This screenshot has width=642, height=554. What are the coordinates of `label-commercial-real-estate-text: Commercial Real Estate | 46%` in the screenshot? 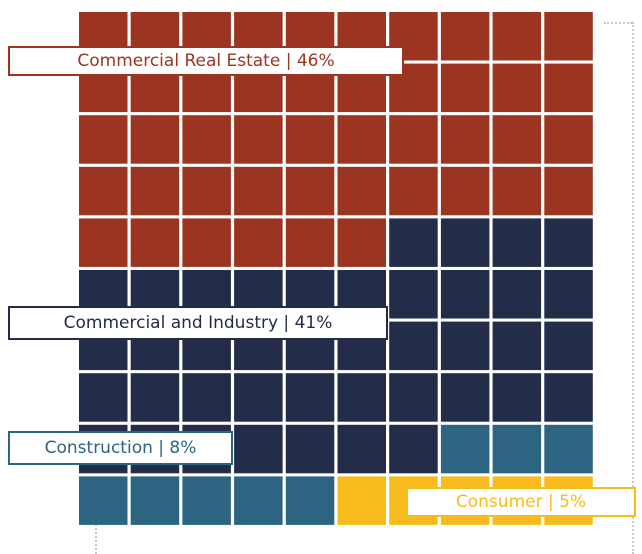 It's located at (206, 61).